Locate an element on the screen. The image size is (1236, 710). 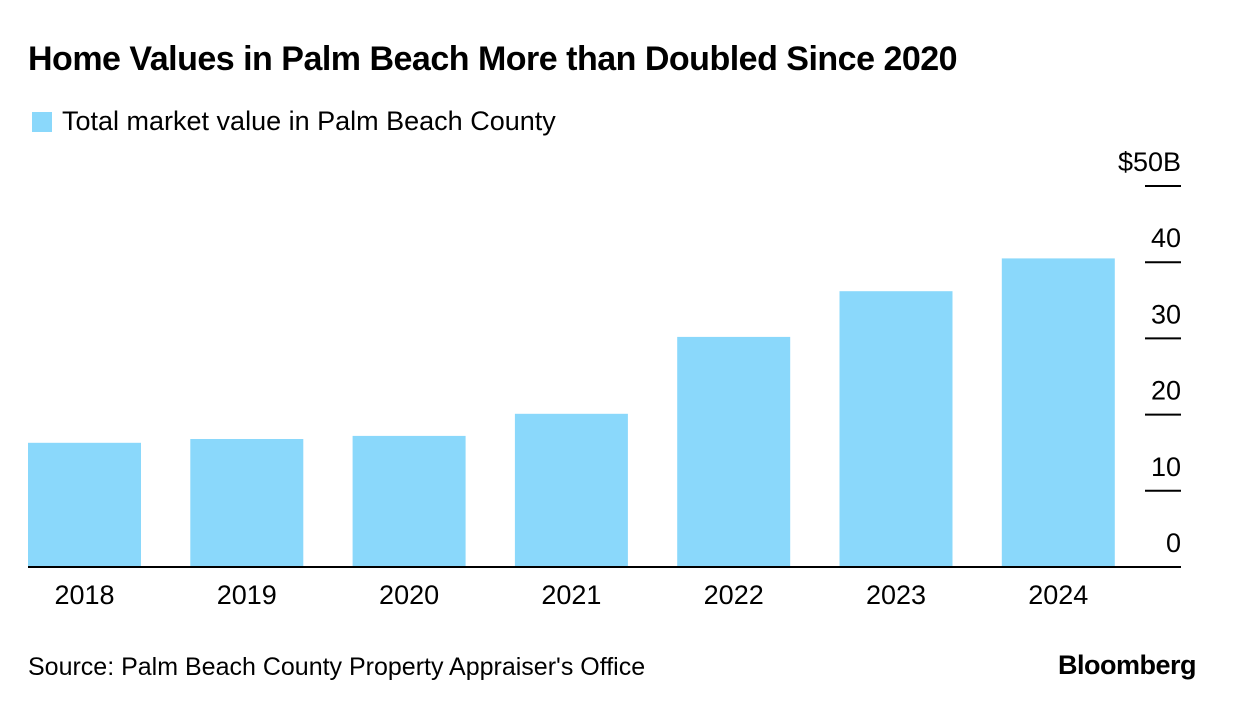
y-tick-label: 30 is located at coordinates (1166, 314).